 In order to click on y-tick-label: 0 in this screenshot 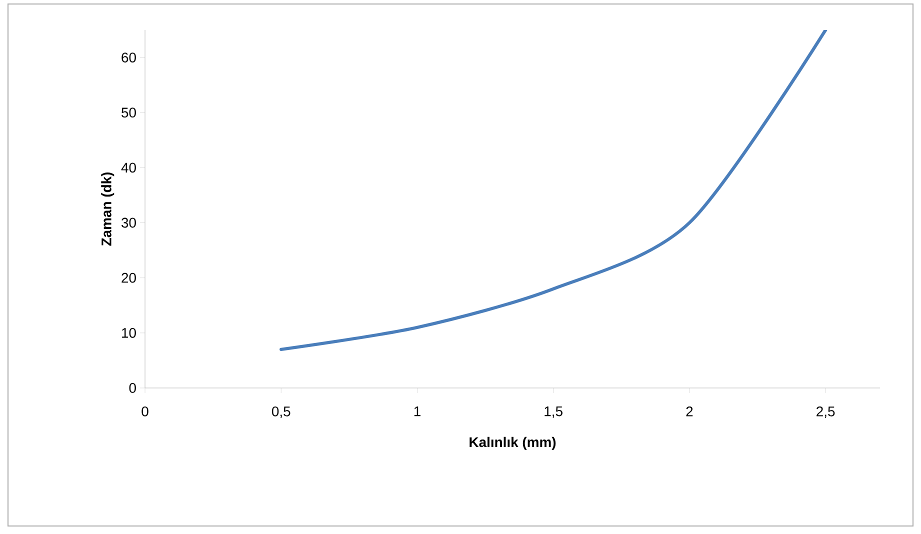, I will do `click(132, 388)`.